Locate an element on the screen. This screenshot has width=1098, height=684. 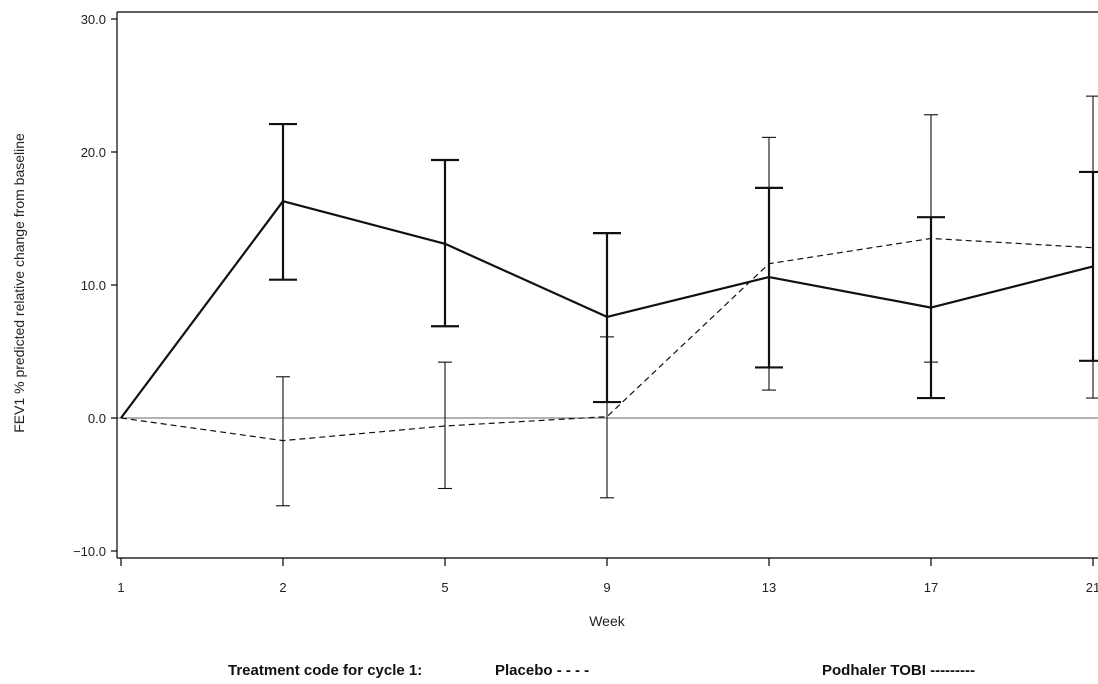
legend-prefix: Treatment code for cycle 1: is located at coordinates (325, 670).